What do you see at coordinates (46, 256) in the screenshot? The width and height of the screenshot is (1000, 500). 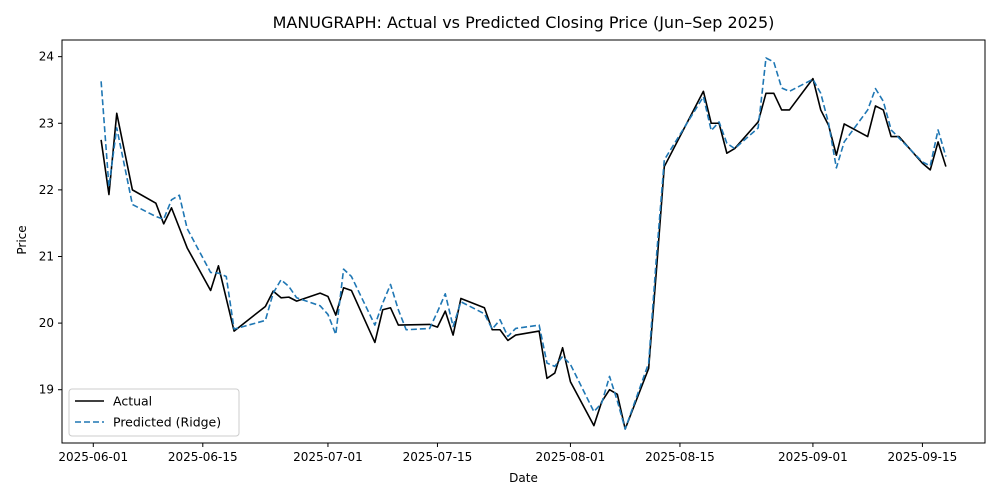 I see `y-tick-label: 21` at bounding box center [46, 256].